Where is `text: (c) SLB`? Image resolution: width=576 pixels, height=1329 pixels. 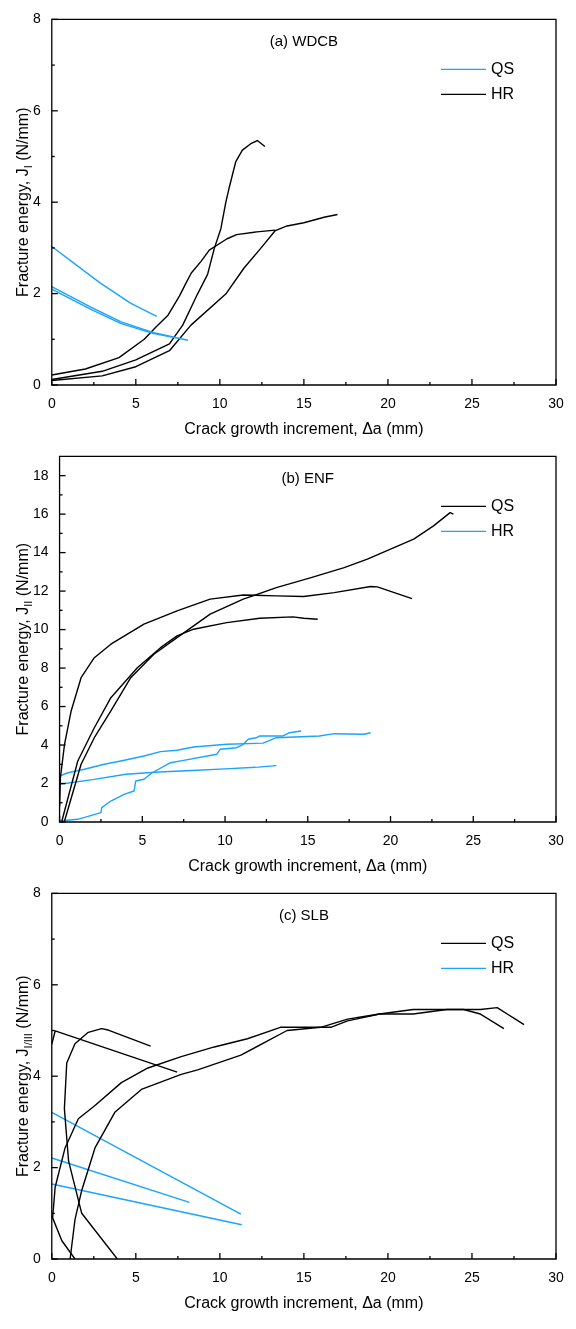
text: (c) SLB is located at coordinates (303, 914).